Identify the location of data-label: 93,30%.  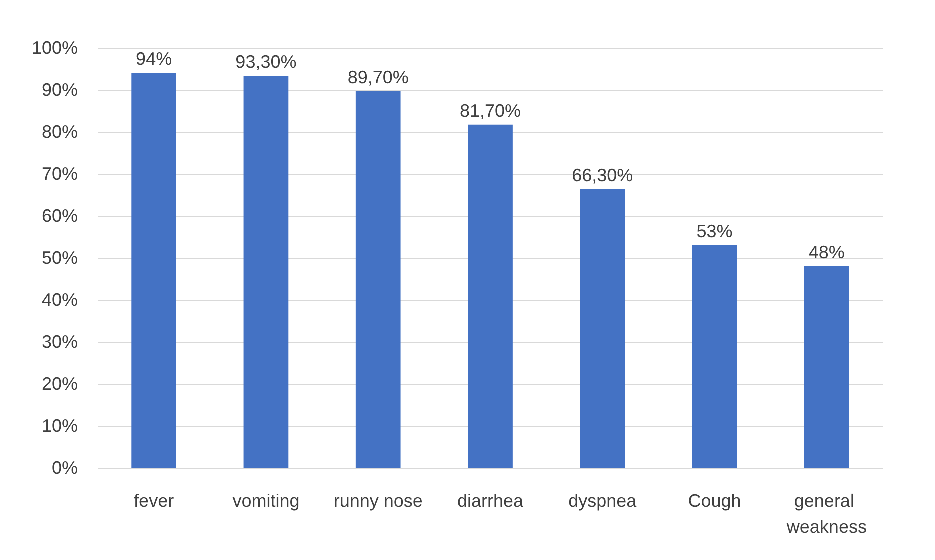
(266, 62).